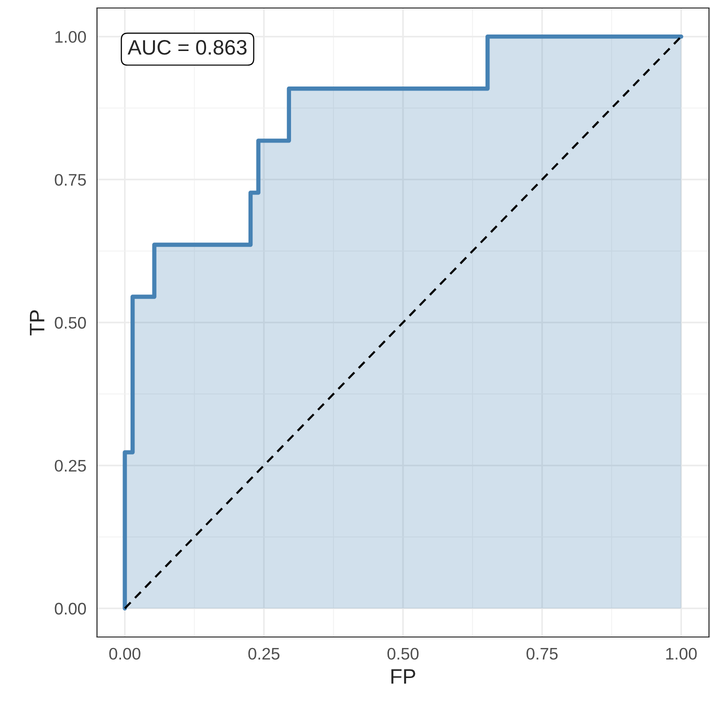  I want to click on annotation: AUC = 0.863, so click(187, 47).